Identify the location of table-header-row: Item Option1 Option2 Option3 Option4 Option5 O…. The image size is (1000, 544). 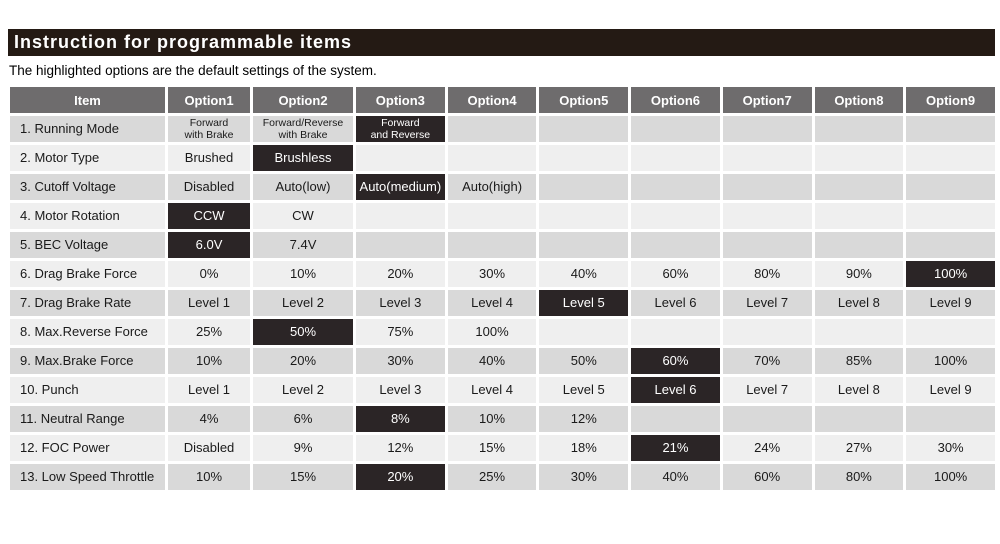
(502, 100).